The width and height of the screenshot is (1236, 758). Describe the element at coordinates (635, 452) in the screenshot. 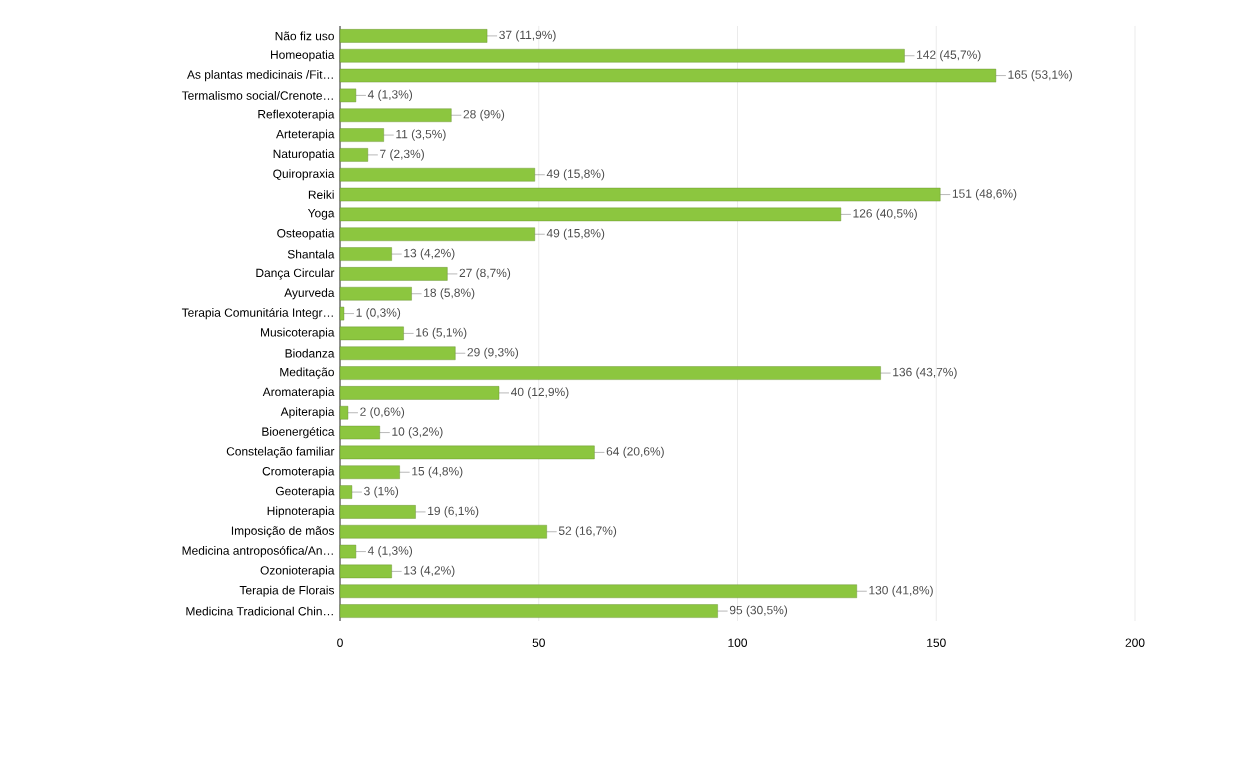

I see `data-label: 64 (20,6%)` at that location.